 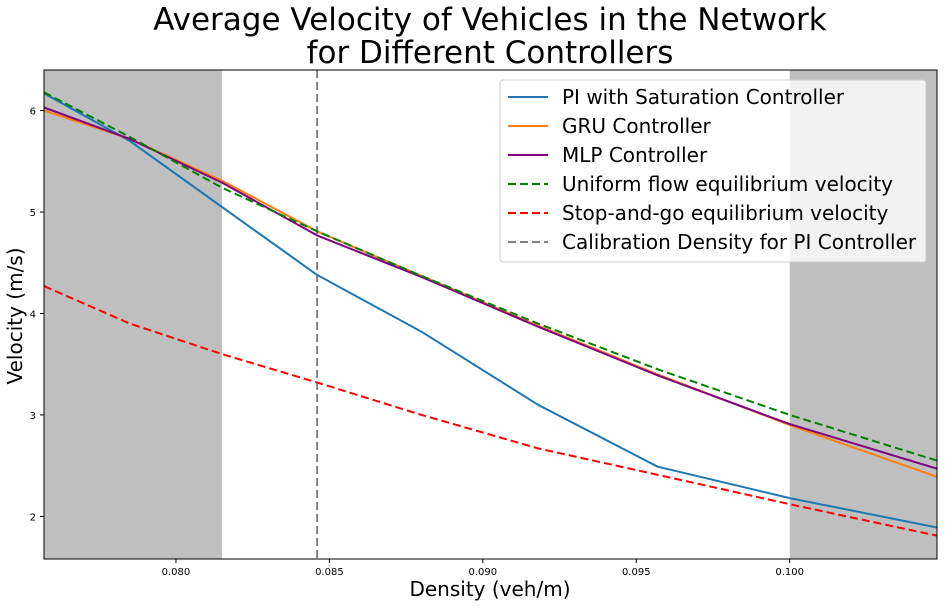 What do you see at coordinates (490, 53) in the screenshot?
I see `chart-title-line-2: for Different Controllers` at bounding box center [490, 53].